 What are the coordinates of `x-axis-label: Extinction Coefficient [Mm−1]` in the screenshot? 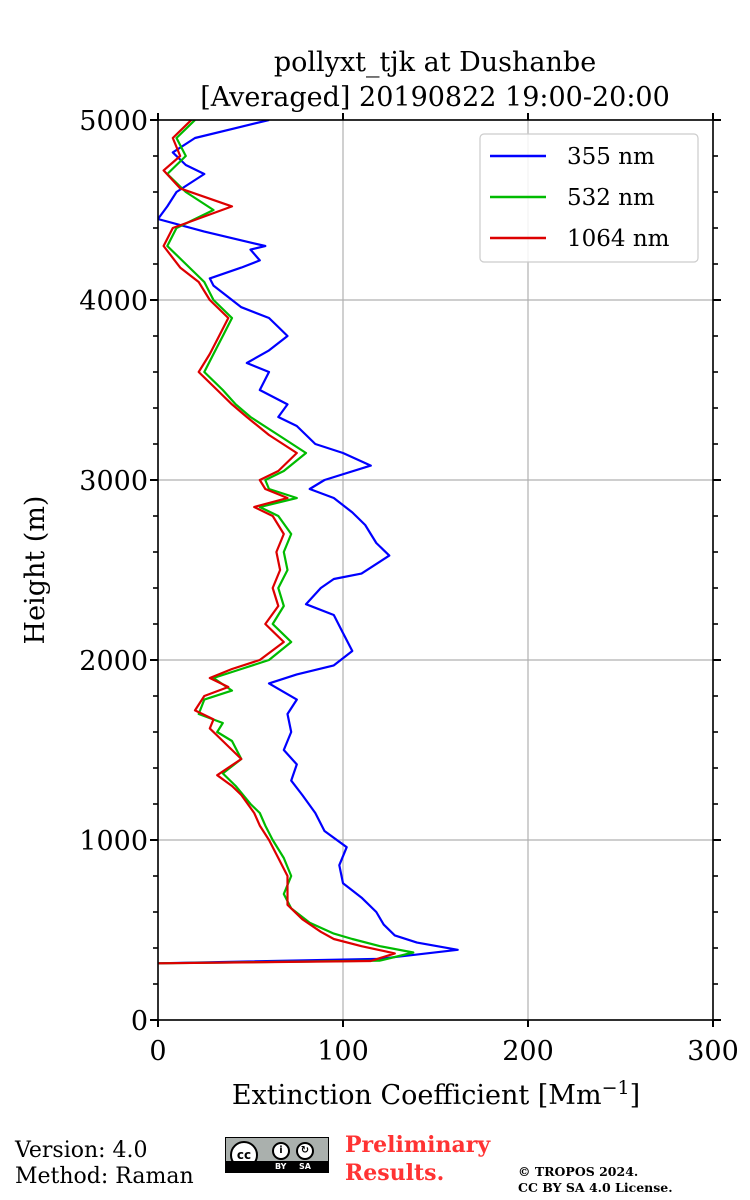 It's located at (436, 1094).